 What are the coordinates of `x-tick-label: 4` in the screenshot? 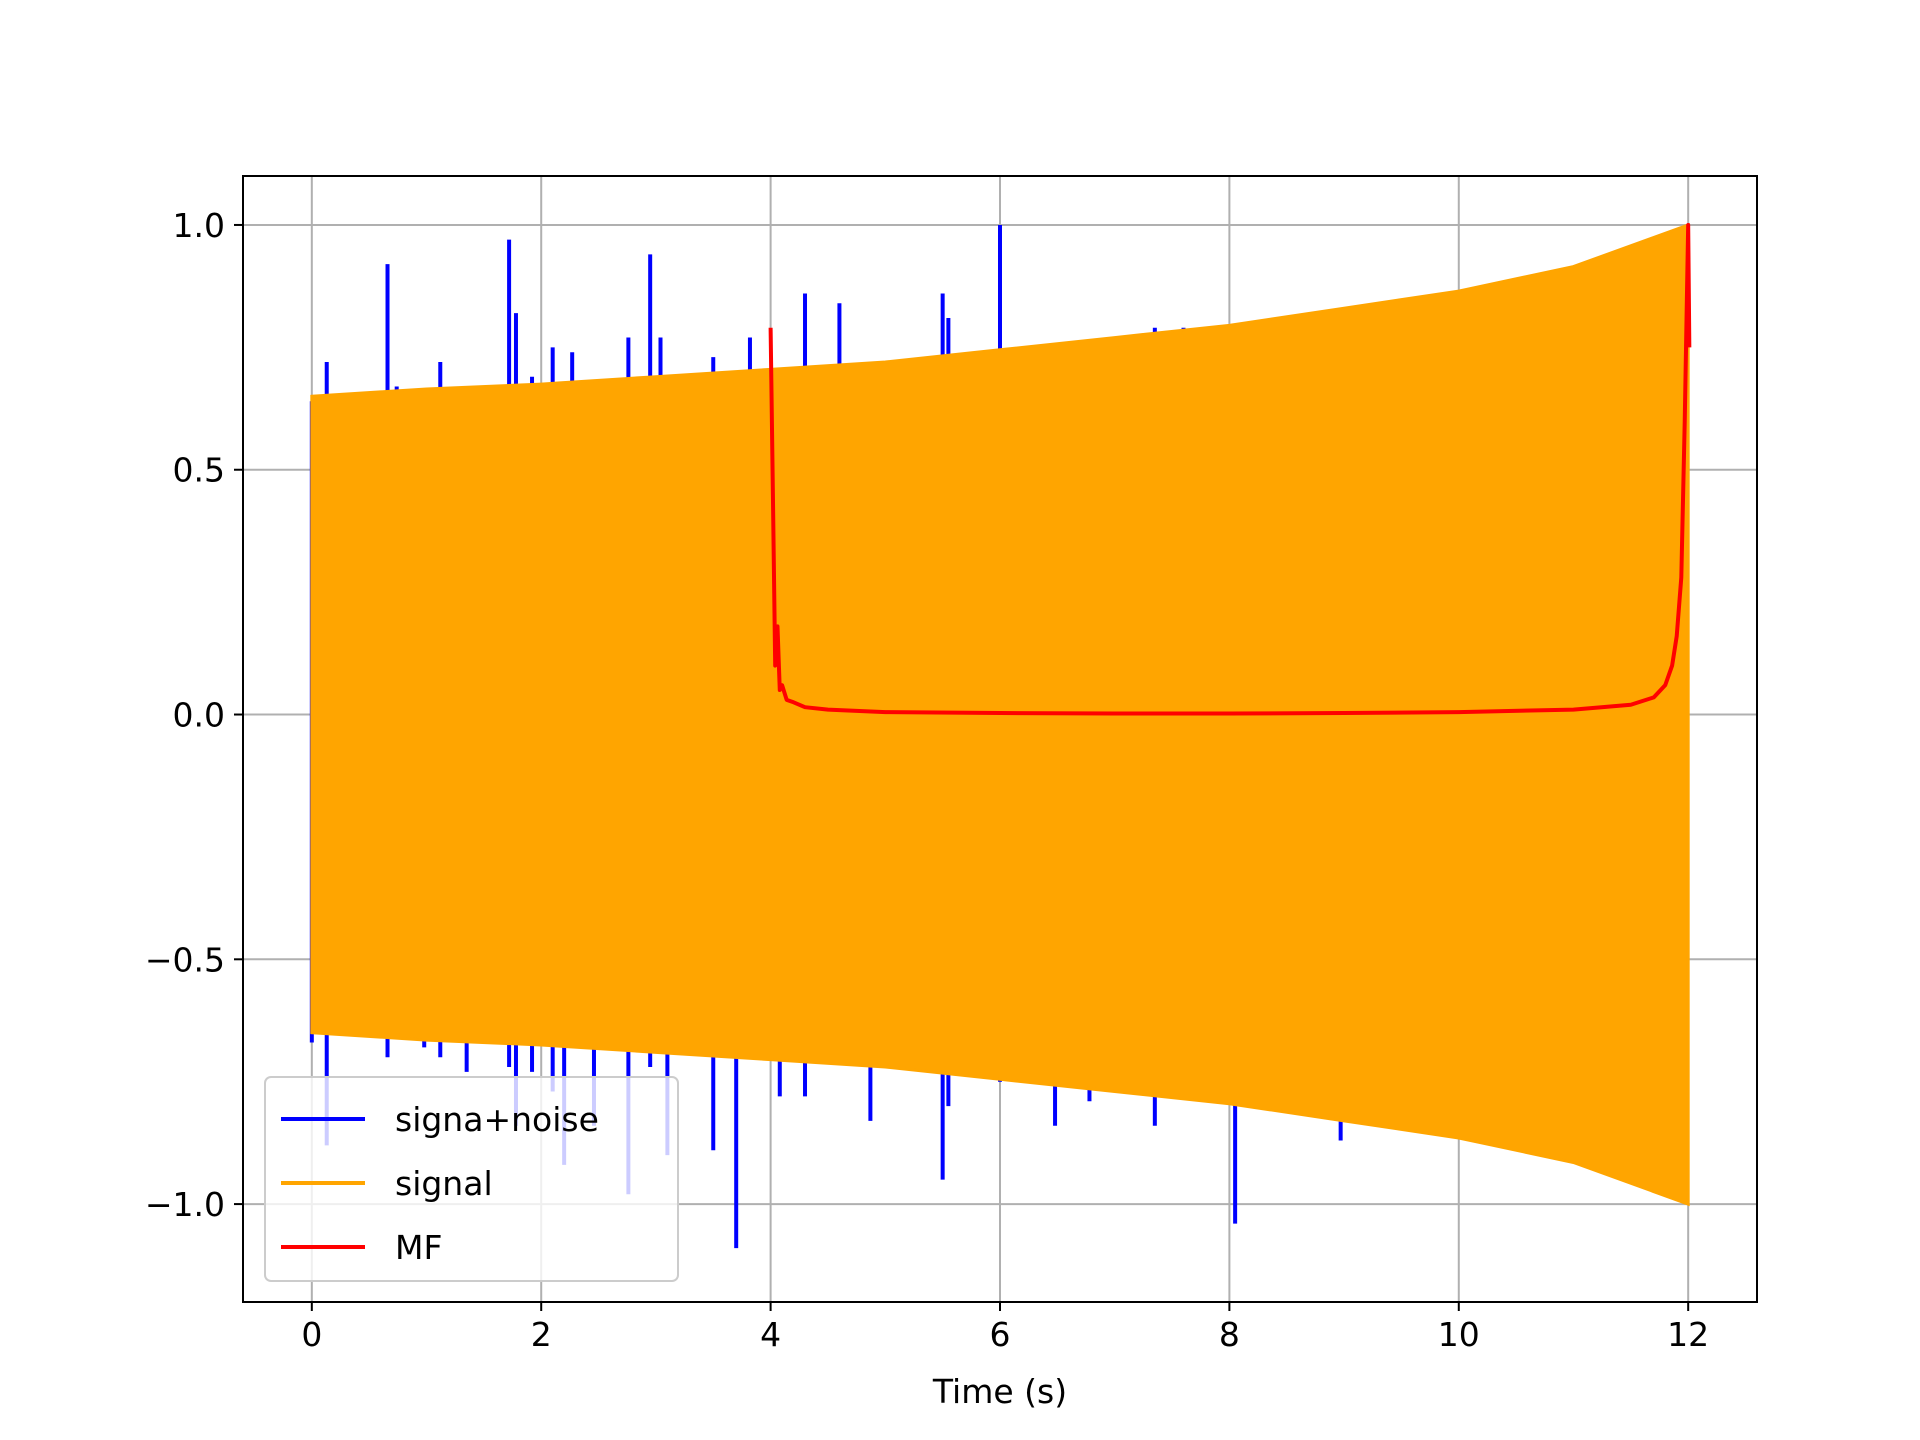 It's located at (770, 1334).